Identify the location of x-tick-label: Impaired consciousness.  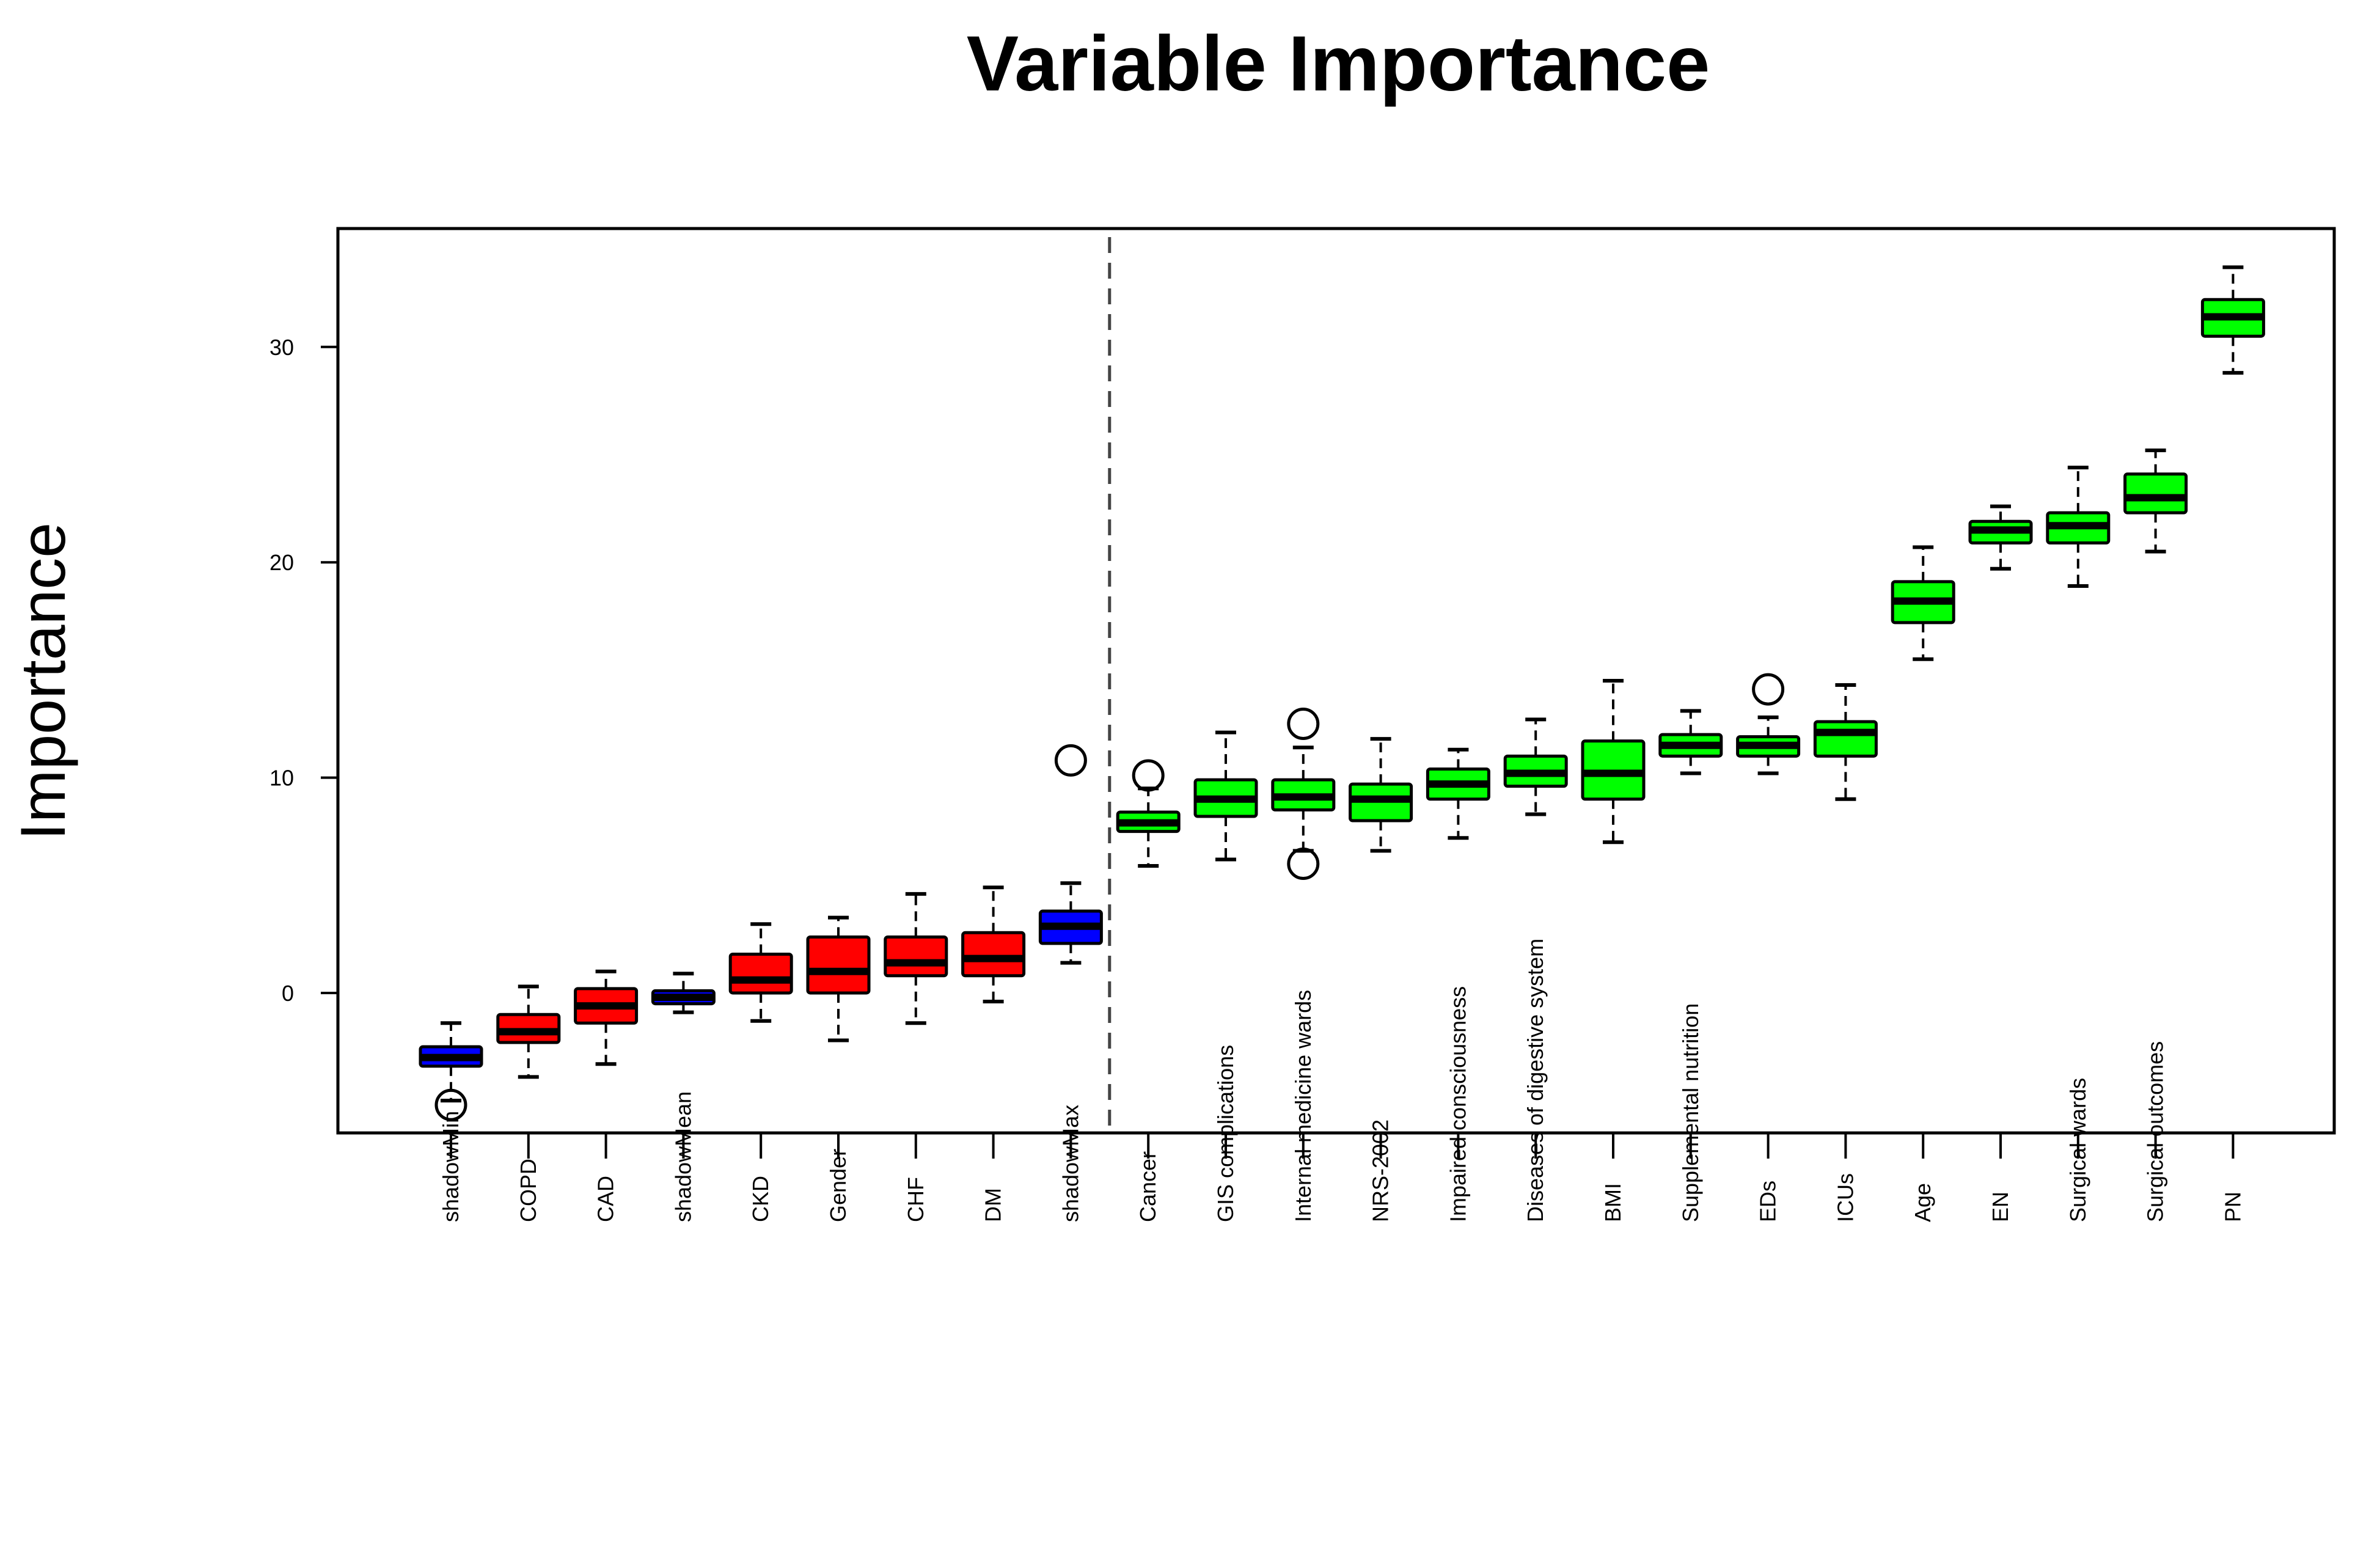
(1457, 1104).